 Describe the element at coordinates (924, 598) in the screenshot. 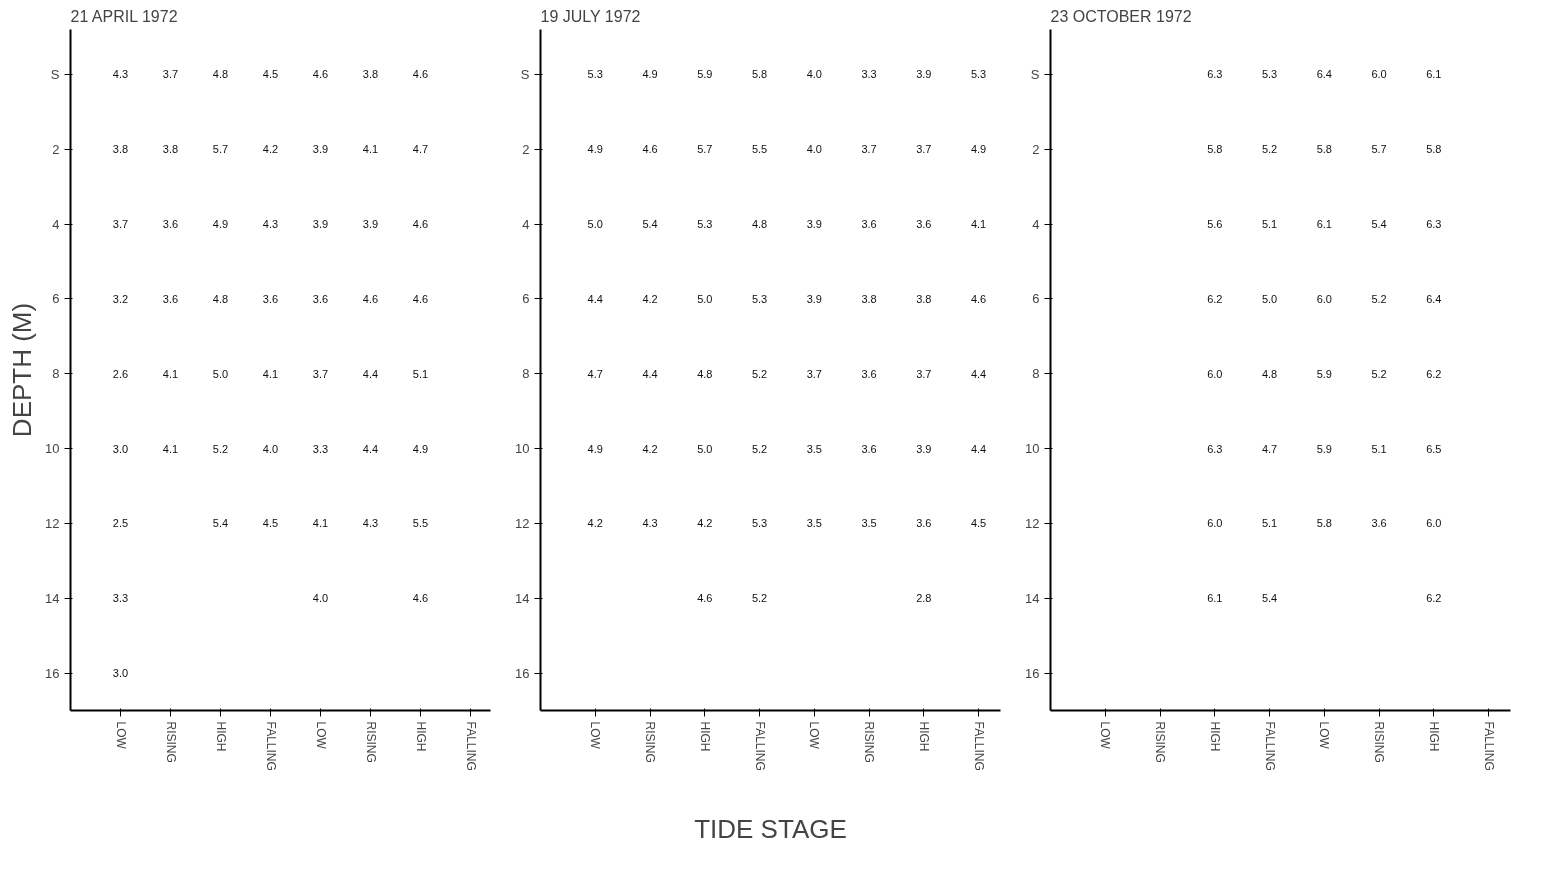

I see `data-label: 2.8` at that location.